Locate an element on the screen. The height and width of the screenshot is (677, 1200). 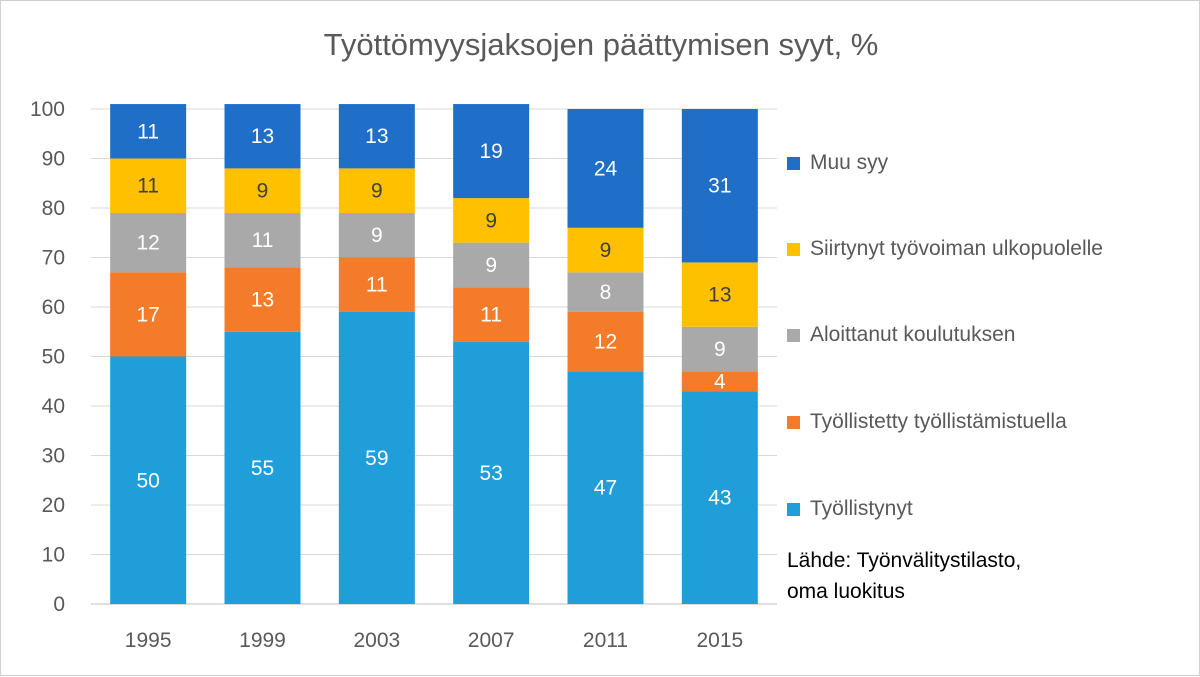
data-label: 24 is located at coordinates (606, 168).